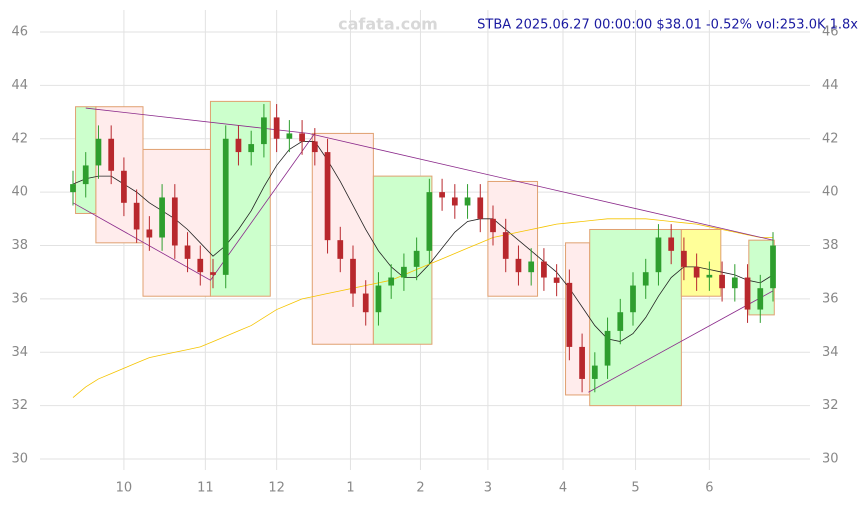 The width and height of the screenshot is (868, 505). What do you see at coordinates (205, 488) in the screenshot?
I see `x-tick-label: 11` at bounding box center [205, 488].